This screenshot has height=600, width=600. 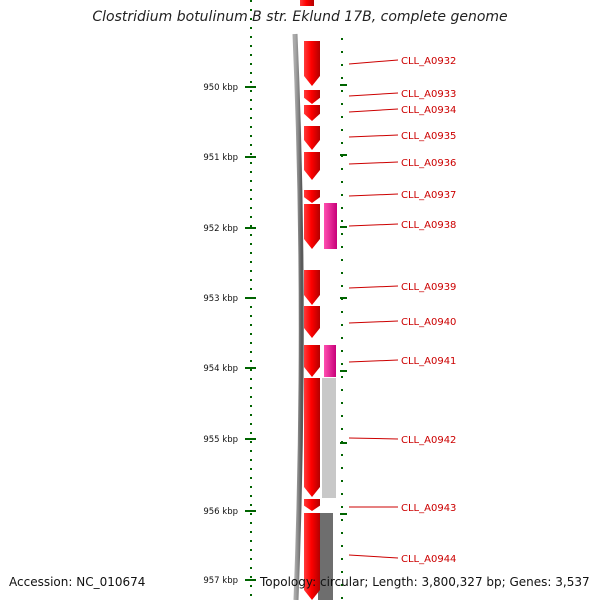 I want to click on gene-label: CLL_A0939, so click(x=428, y=287).